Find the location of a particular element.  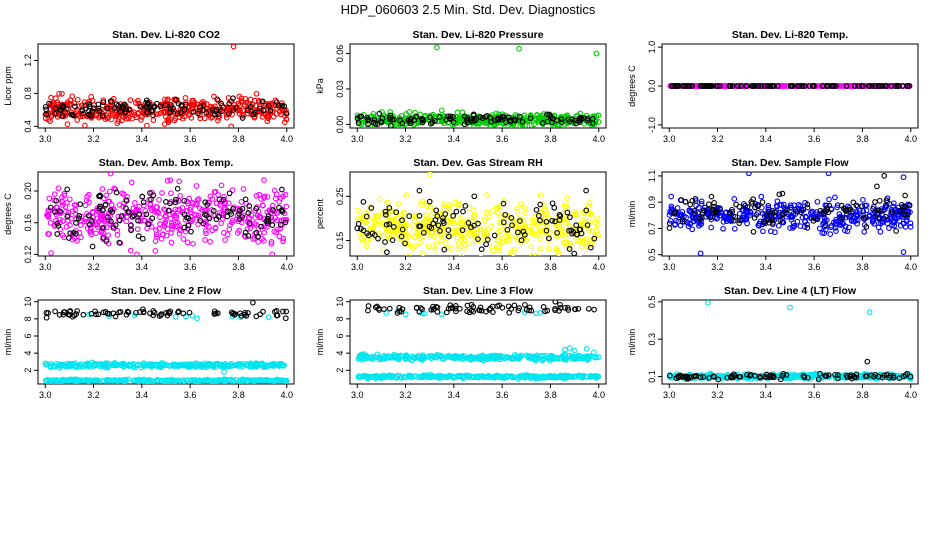

series-secondary is located at coordinates (790, 86).